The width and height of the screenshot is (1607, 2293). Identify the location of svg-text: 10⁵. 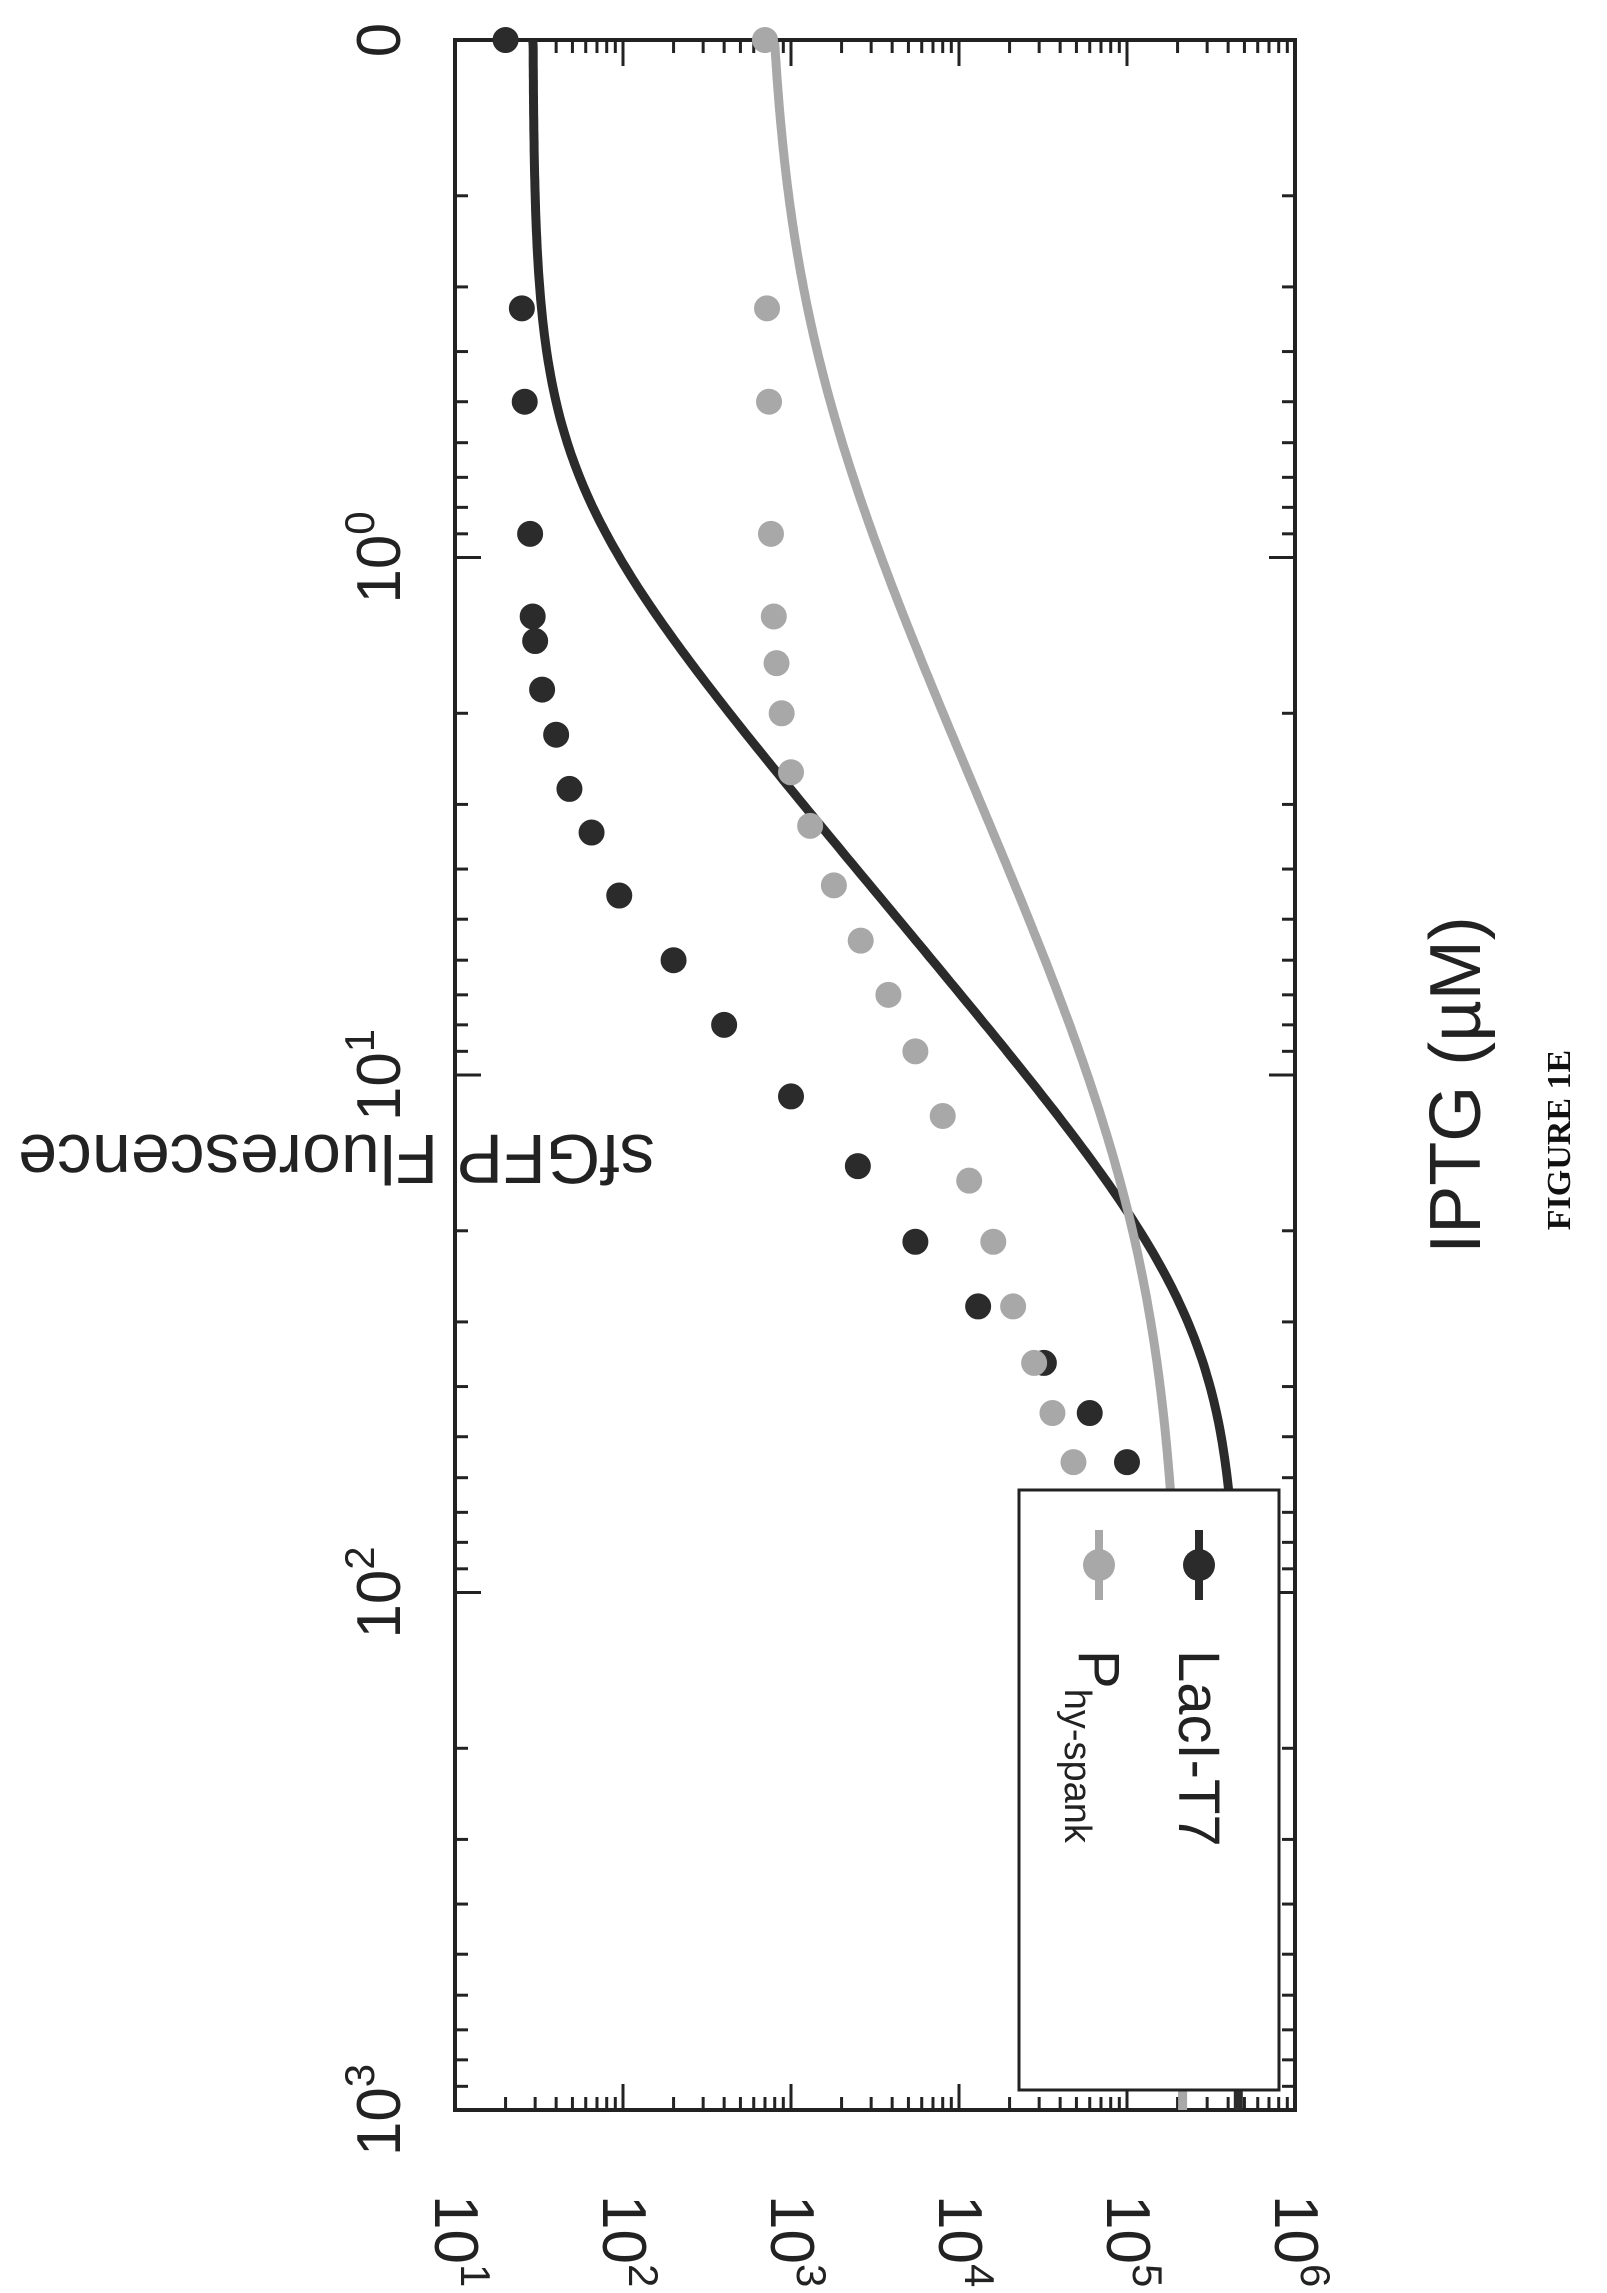
(1132, 2241).